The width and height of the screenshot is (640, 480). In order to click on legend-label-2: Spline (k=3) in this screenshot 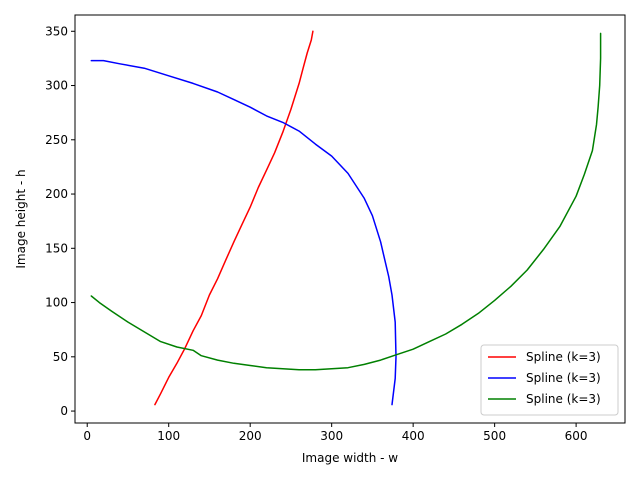, I will do `click(563, 378)`.